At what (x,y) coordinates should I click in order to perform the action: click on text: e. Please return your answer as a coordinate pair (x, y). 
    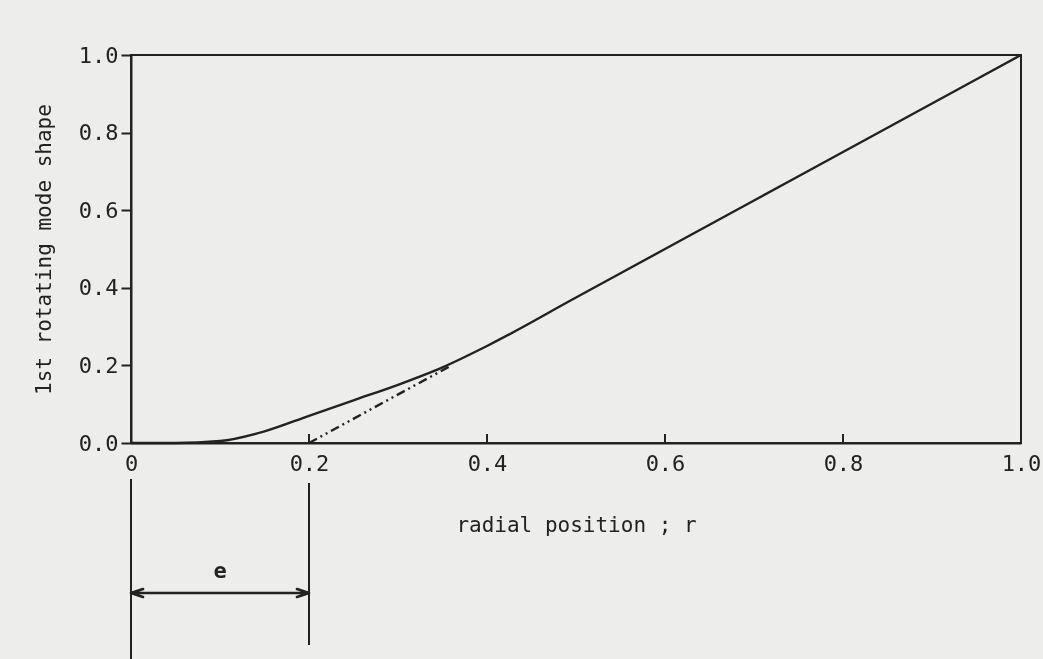
    Looking at the image, I should click on (220, 570).